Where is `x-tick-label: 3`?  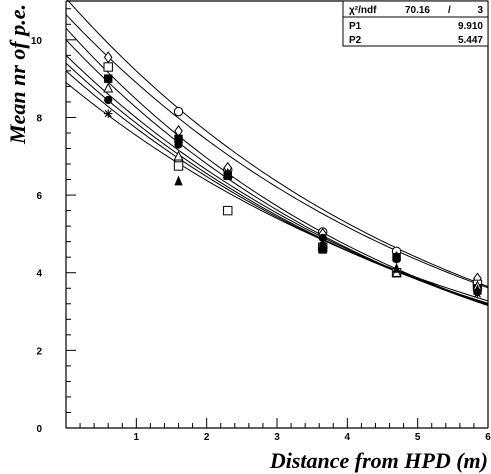 x-tick-label: 3 is located at coordinates (277, 437).